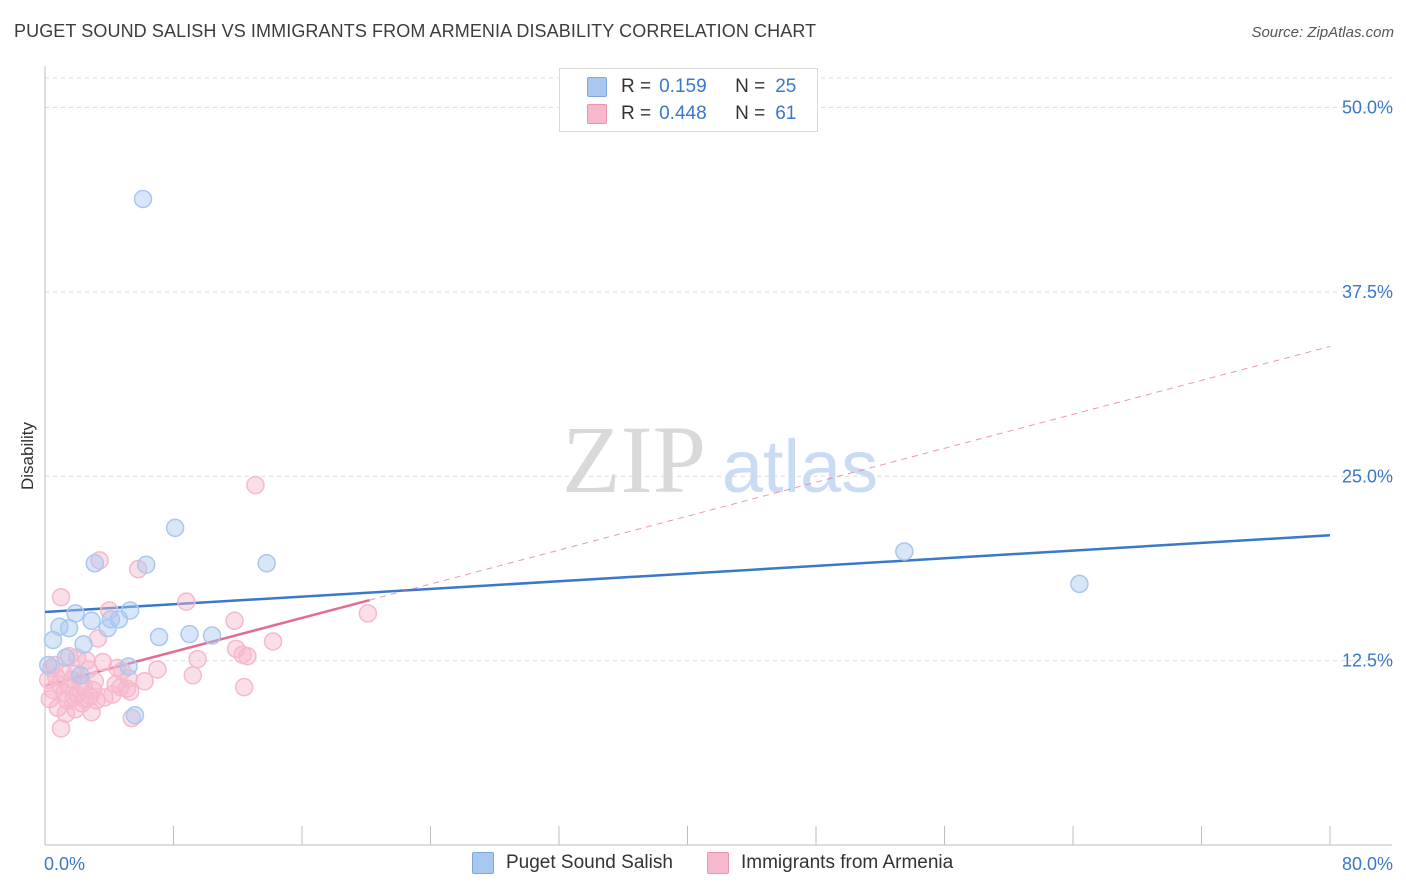  I want to click on legend-r-value: 0.159, so click(683, 86).